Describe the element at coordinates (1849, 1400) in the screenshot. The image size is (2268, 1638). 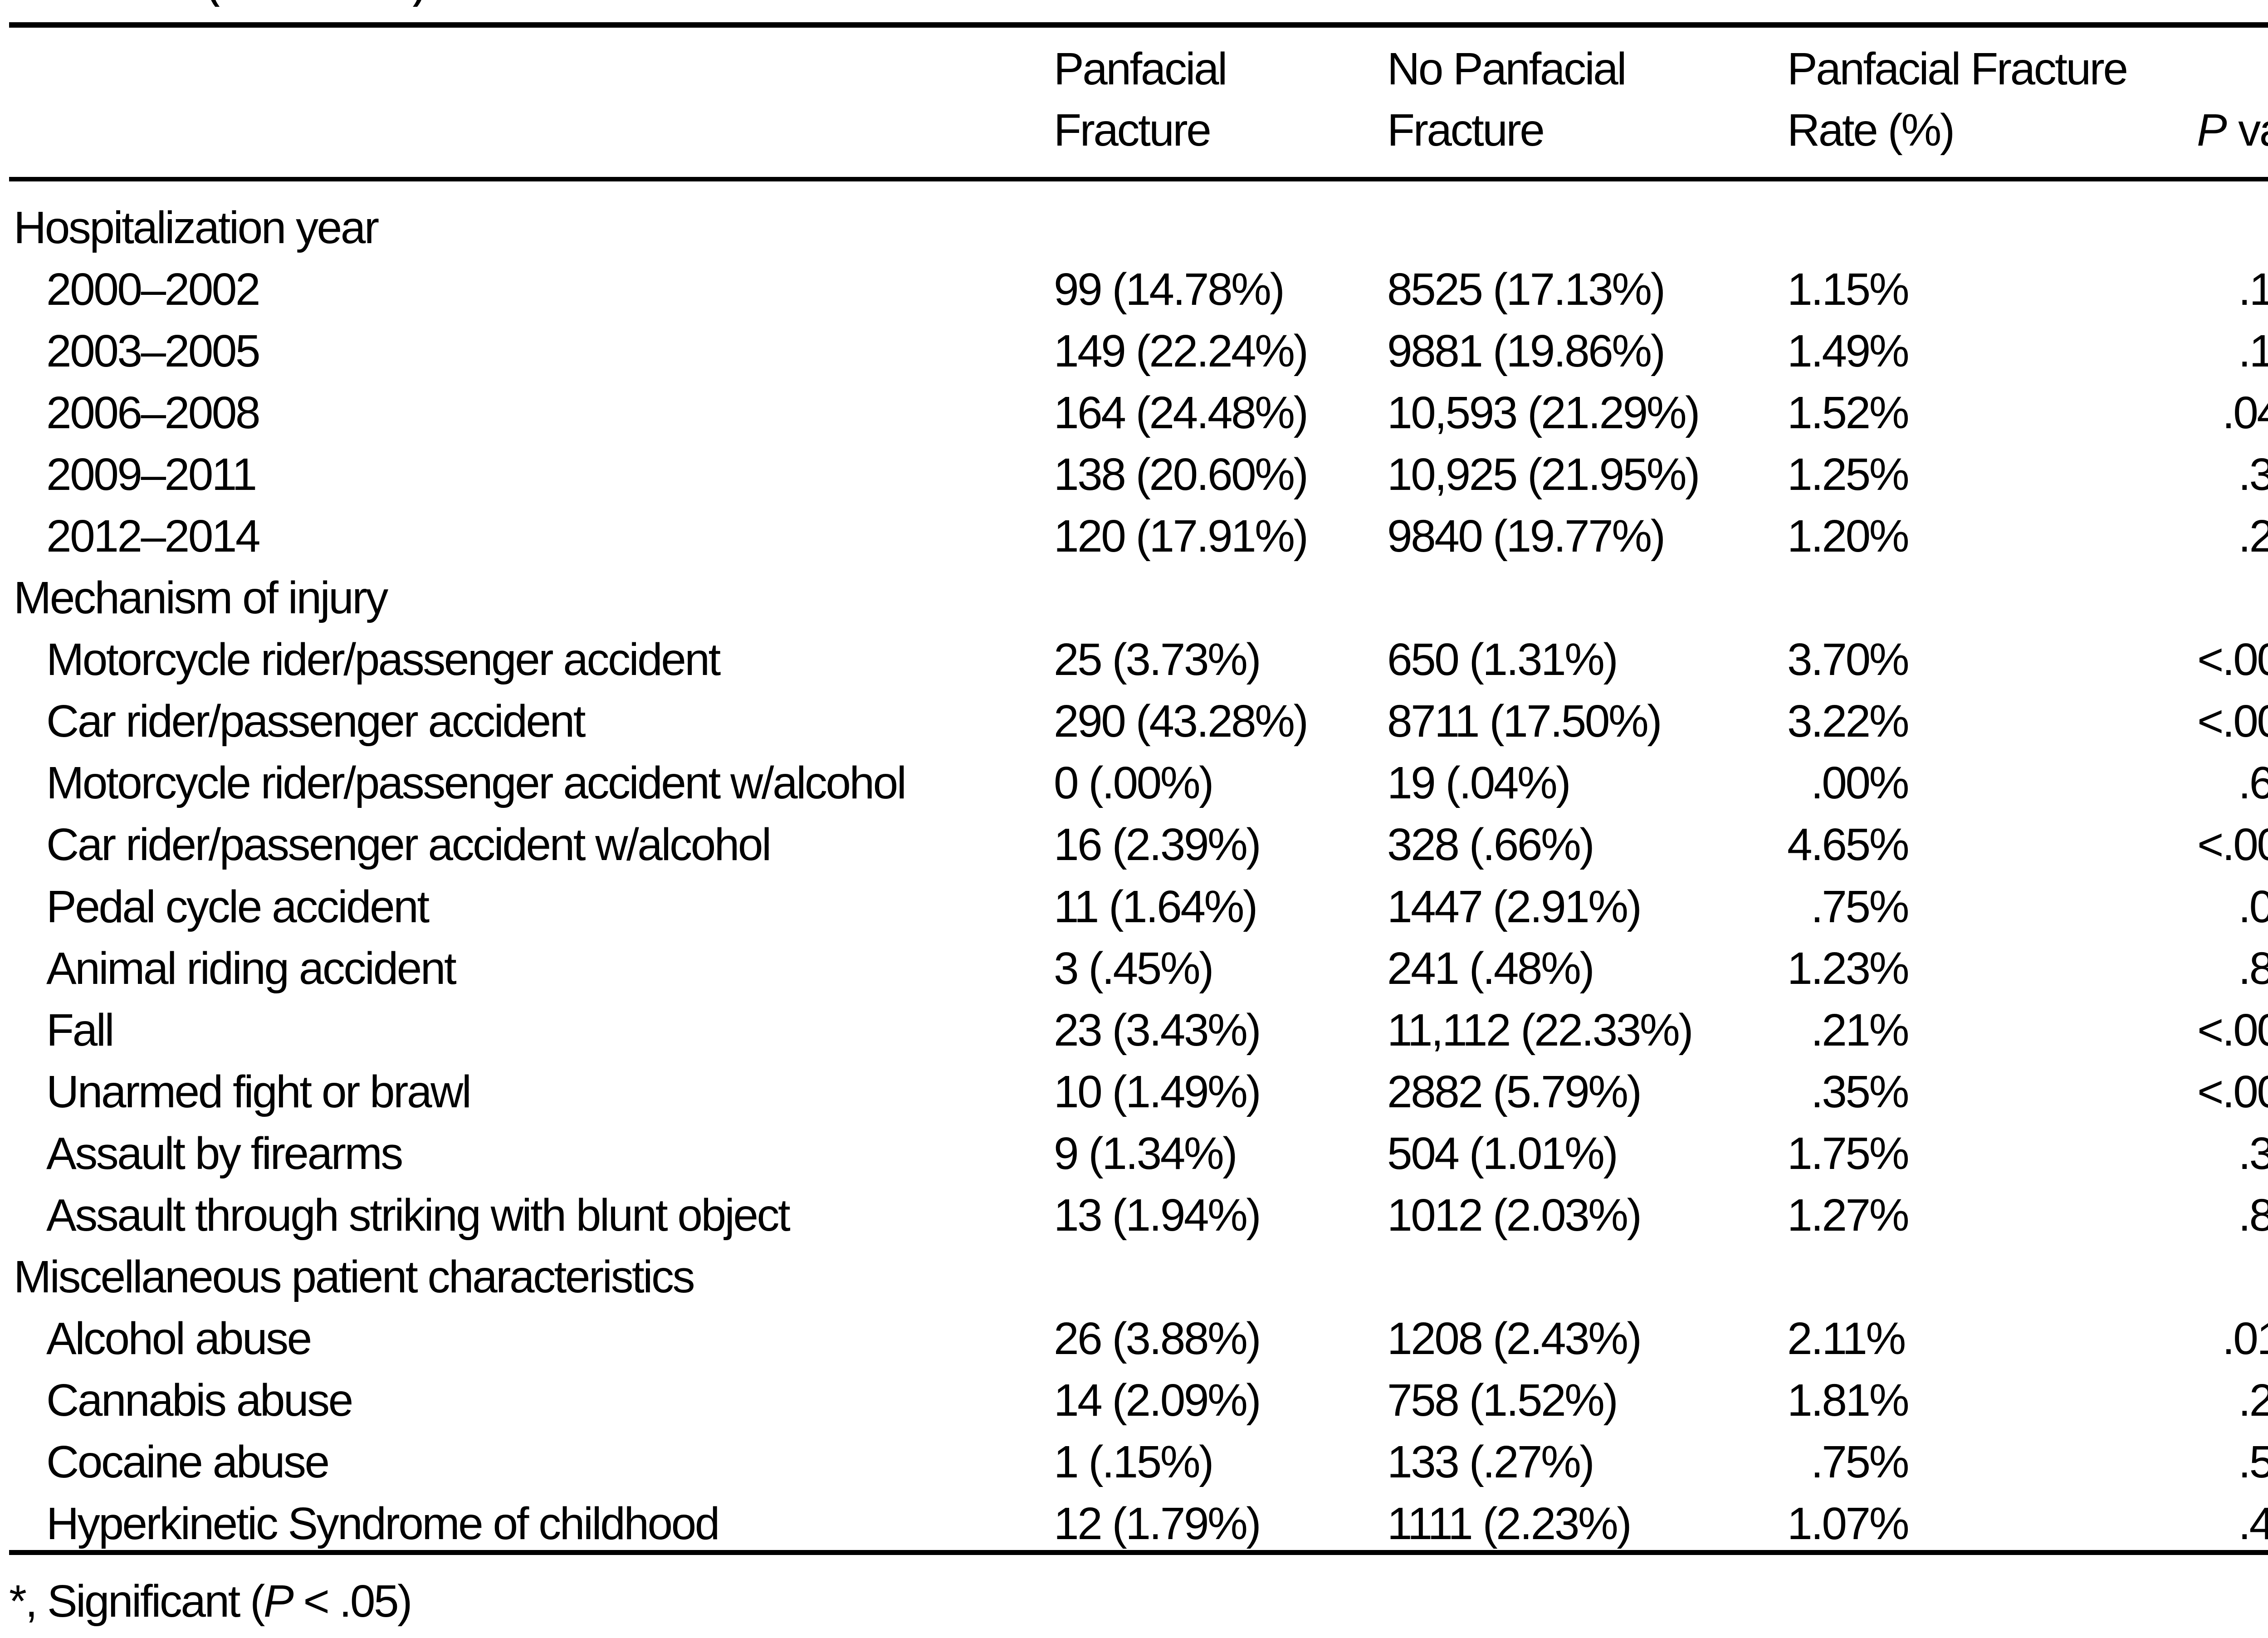
I see `fracture-rate-value: 1.81%` at that location.